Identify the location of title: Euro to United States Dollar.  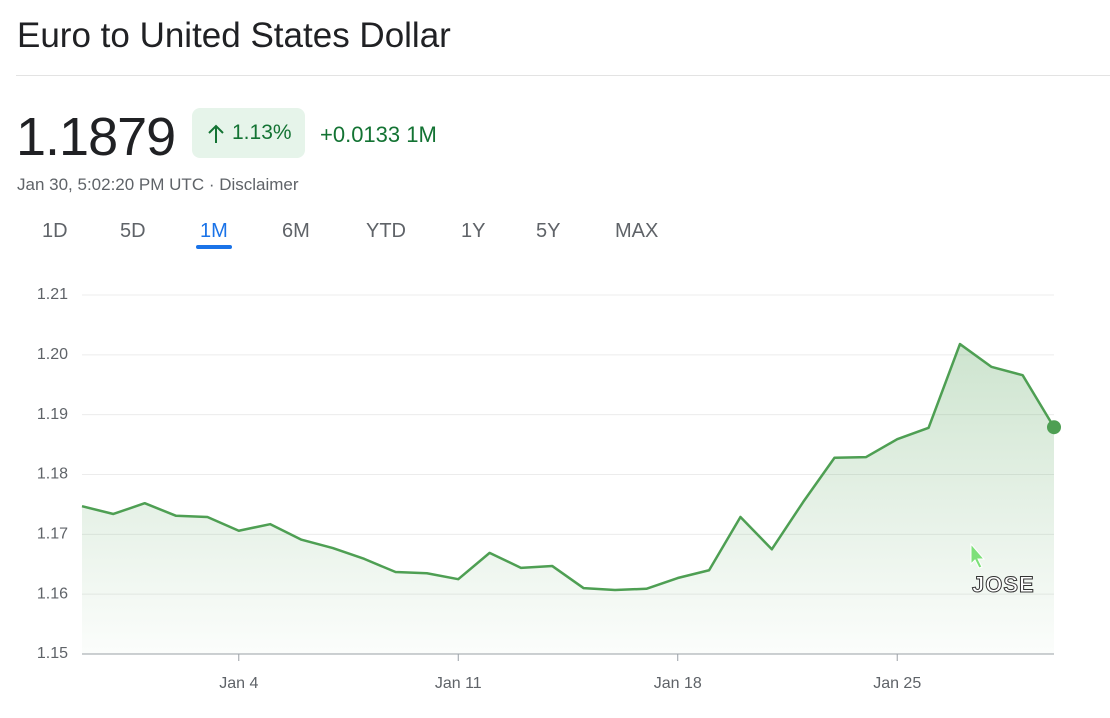
(234, 35).